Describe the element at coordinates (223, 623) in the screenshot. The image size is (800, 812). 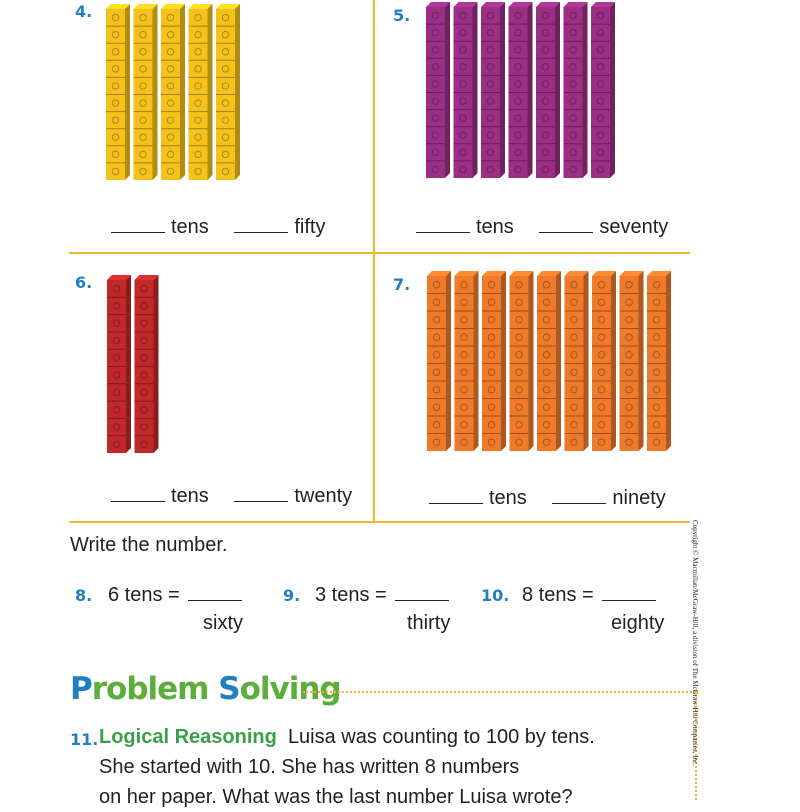
I see `number-word: sixty` at that location.